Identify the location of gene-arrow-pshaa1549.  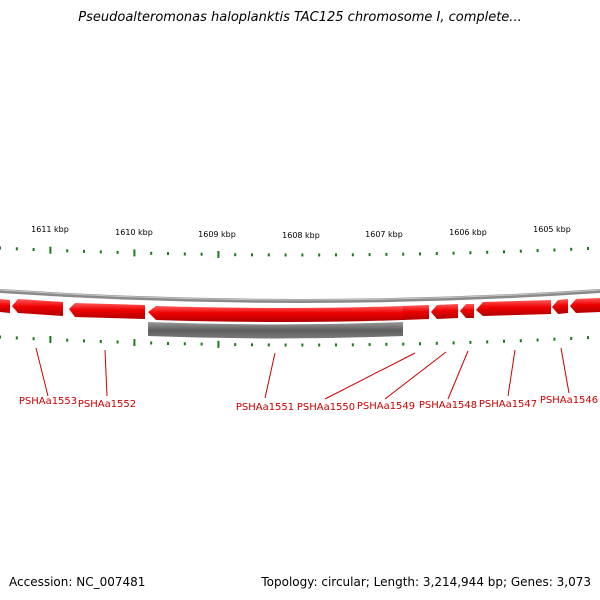
(444, 311).